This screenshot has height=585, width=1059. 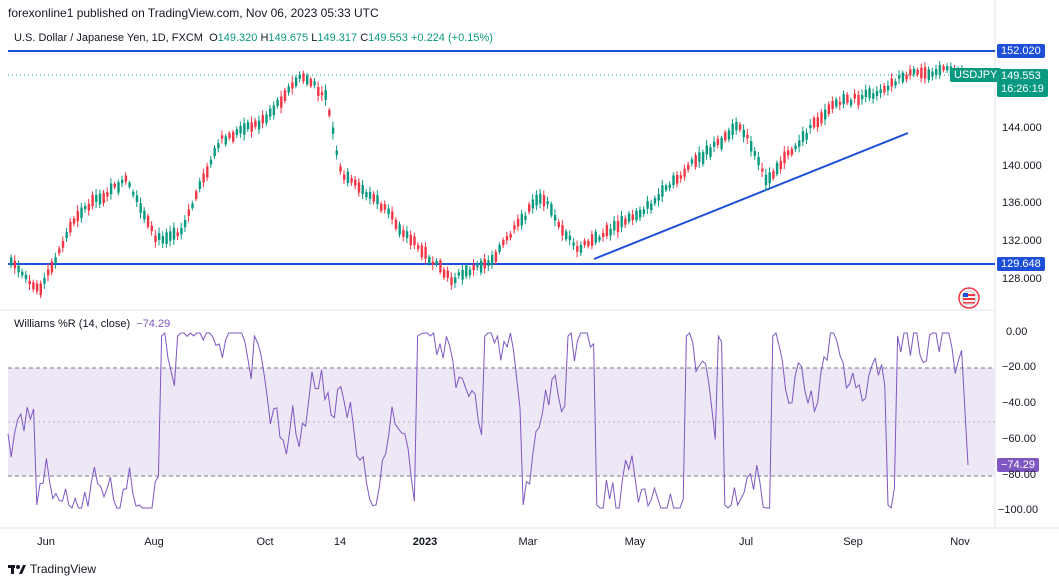 I want to click on close-value: 149.553, so click(x=388, y=38).